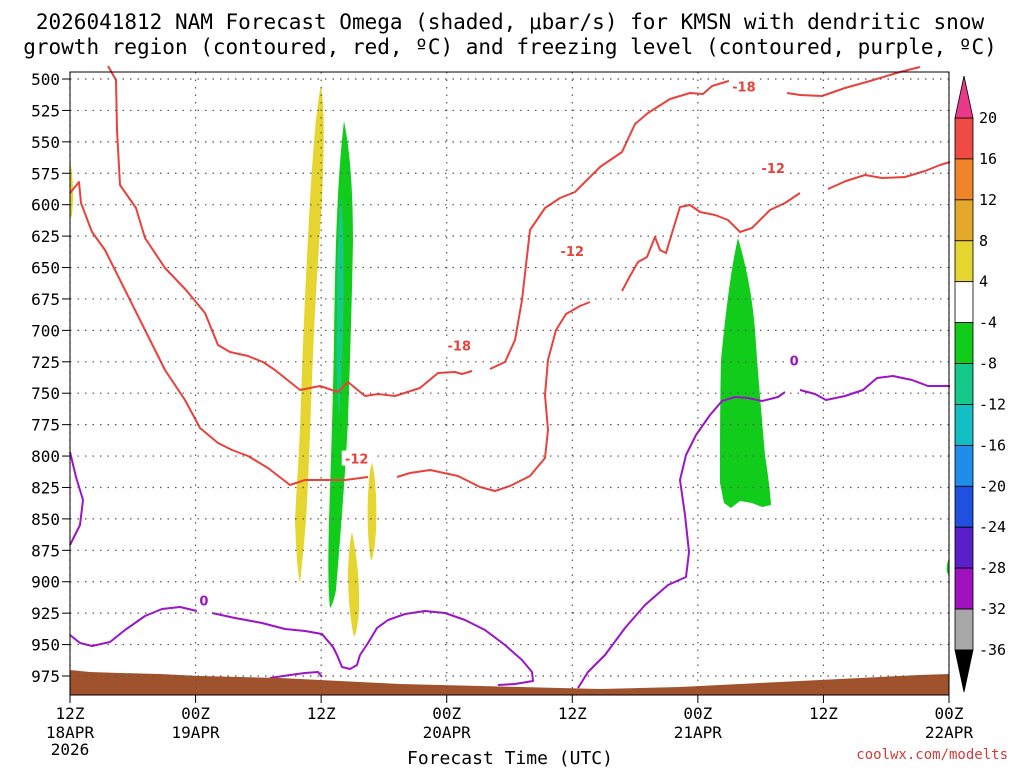  Describe the element at coordinates (988, 118) in the screenshot. I see `colorbar-label: 20` at that location.